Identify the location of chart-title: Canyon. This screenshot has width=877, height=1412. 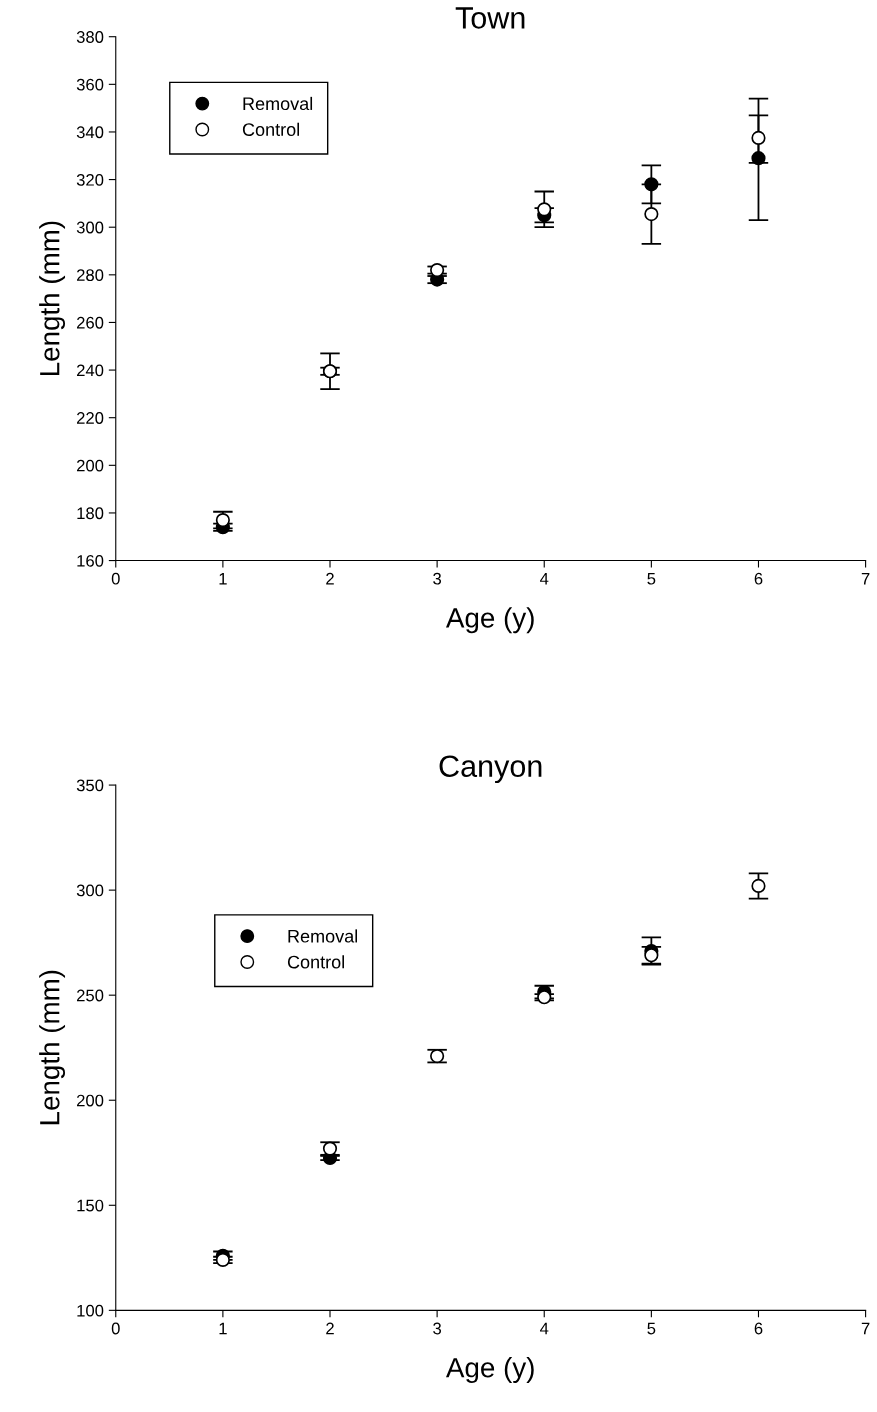
(490, 769).